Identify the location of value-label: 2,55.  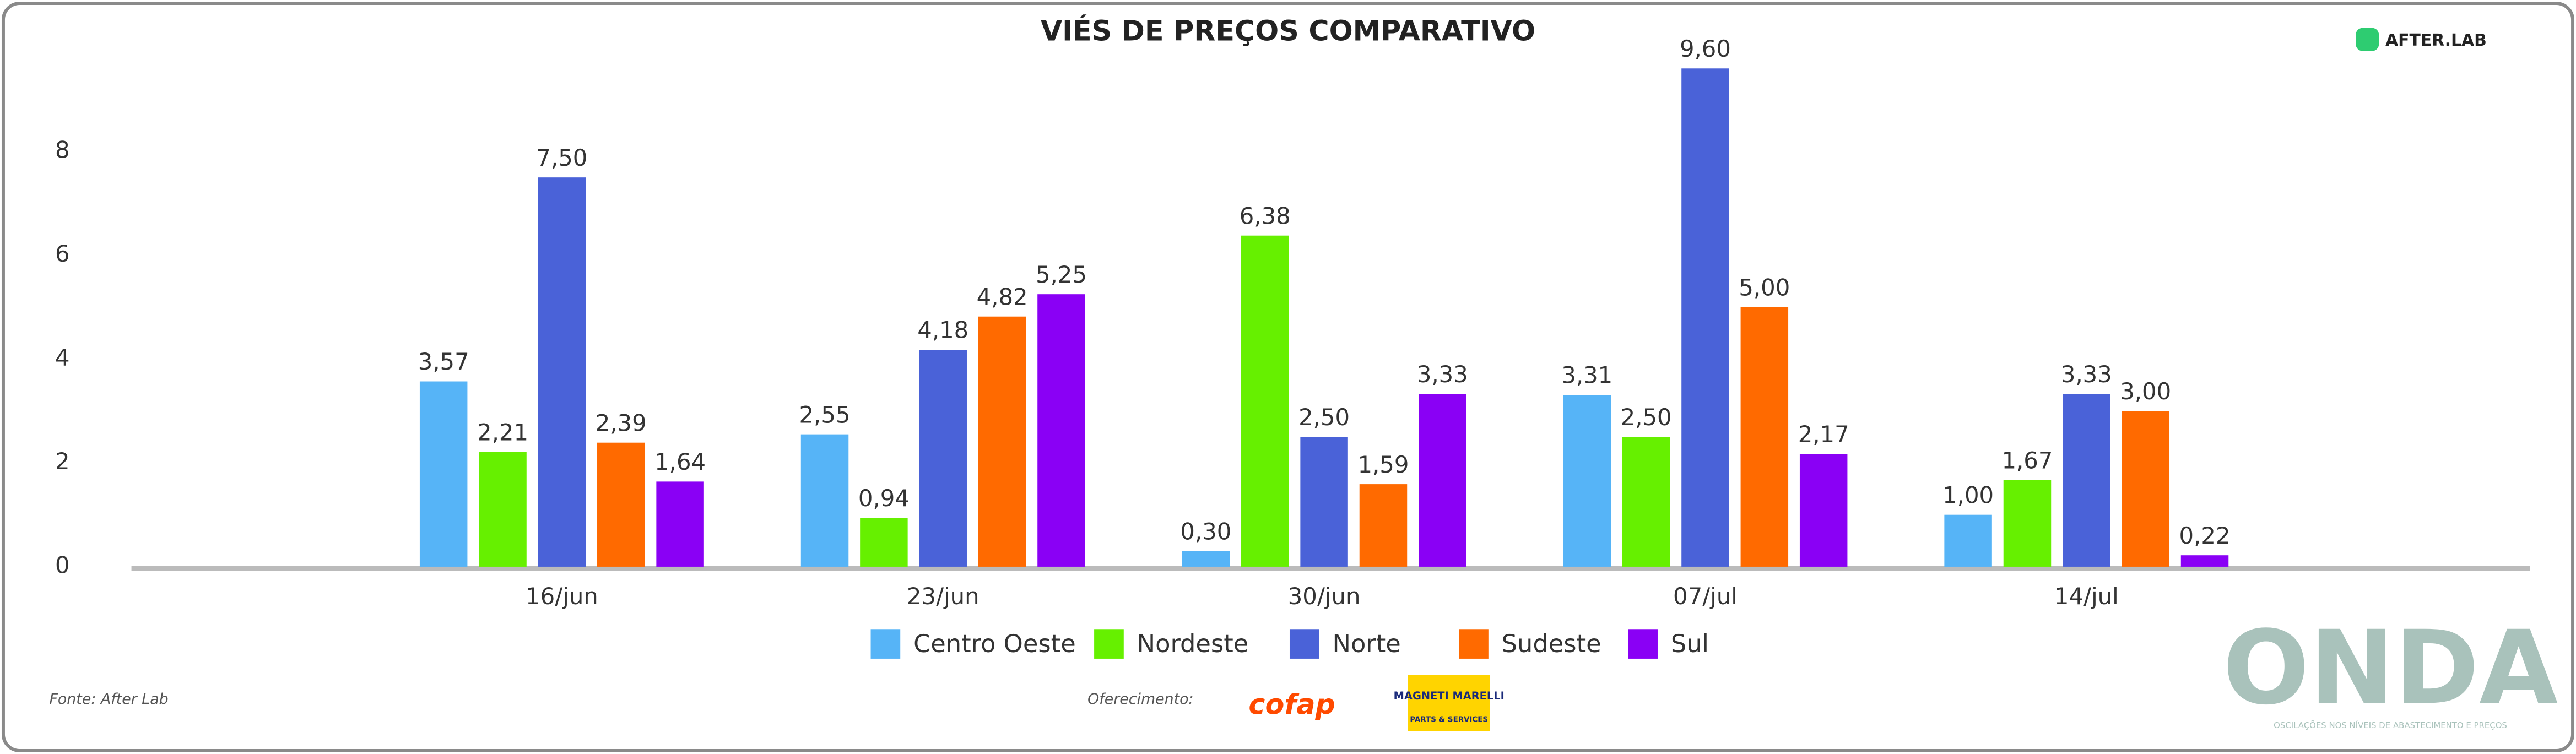
(825, 415).